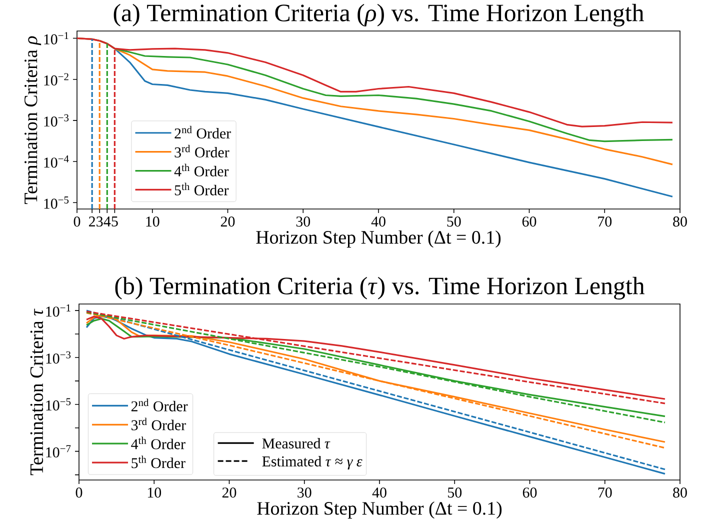 The height and width of the screenshot is (531, 701). What do you see at coordinates (91, 221) in the screenshot?
I see `x-tick-label: 2` at bounding box center [91, 221].